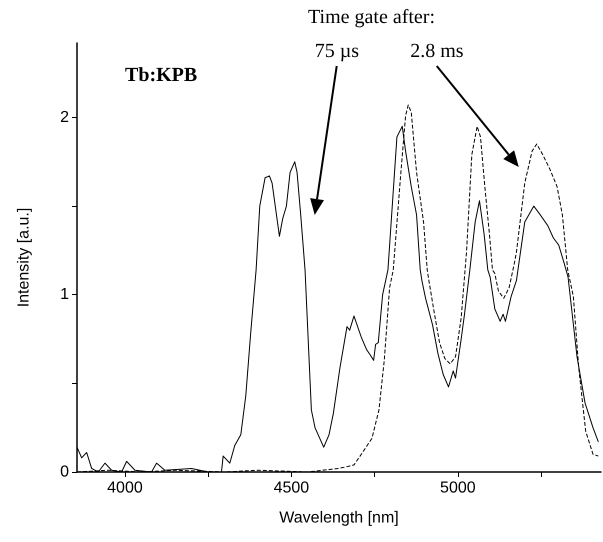  What do you see at coordinates (24, 258) in the screenshot?
I see `y-axis-title: Intensity [a.u.]` at bounding box center [24, 258].